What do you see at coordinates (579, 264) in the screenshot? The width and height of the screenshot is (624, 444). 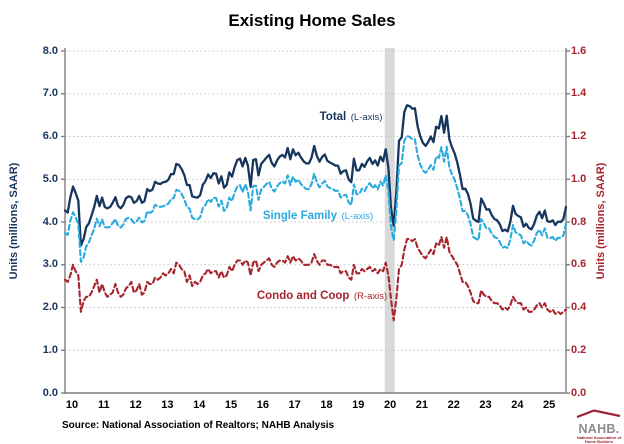 I see `axis-tick-label: 0.6` at bounding box center [579, 264].